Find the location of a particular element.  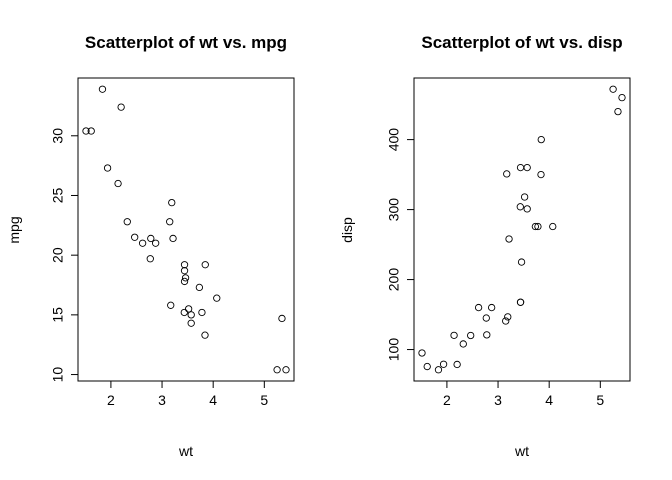

y-tick-label: 25 is located at coordinates (58, 195).